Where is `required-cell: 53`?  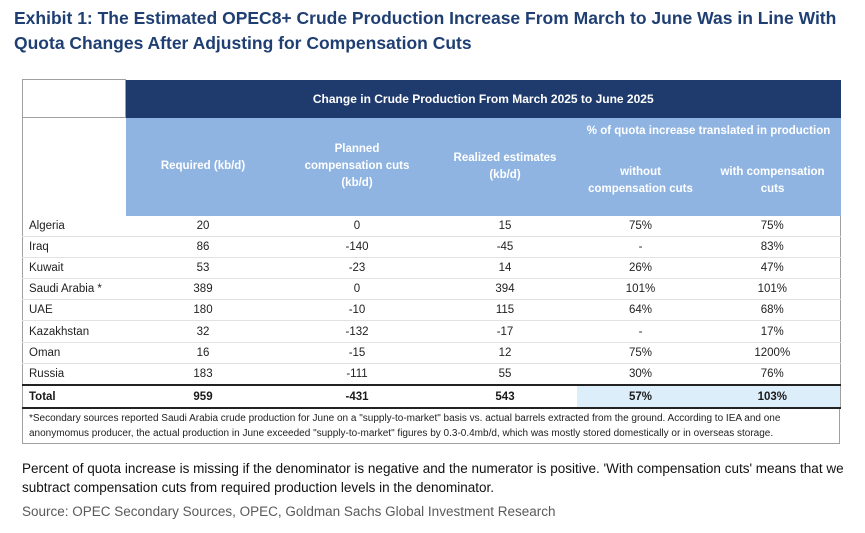
required-cell: 53 is located at coordinates (203, 268).